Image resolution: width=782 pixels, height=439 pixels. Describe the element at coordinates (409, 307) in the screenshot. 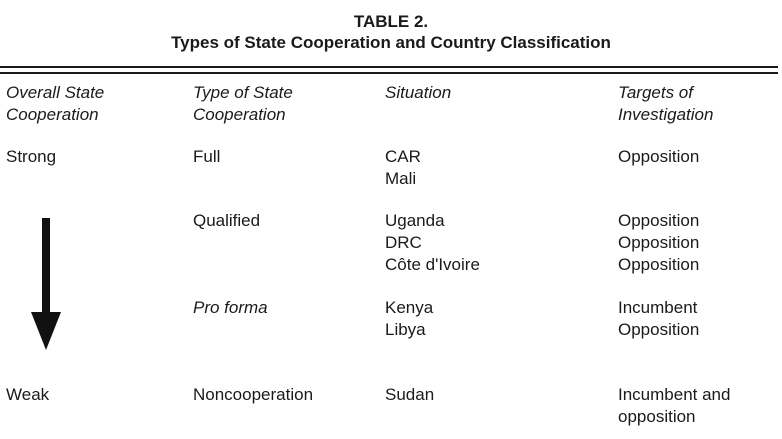

I see `situation-cell: Kenya` at that location.